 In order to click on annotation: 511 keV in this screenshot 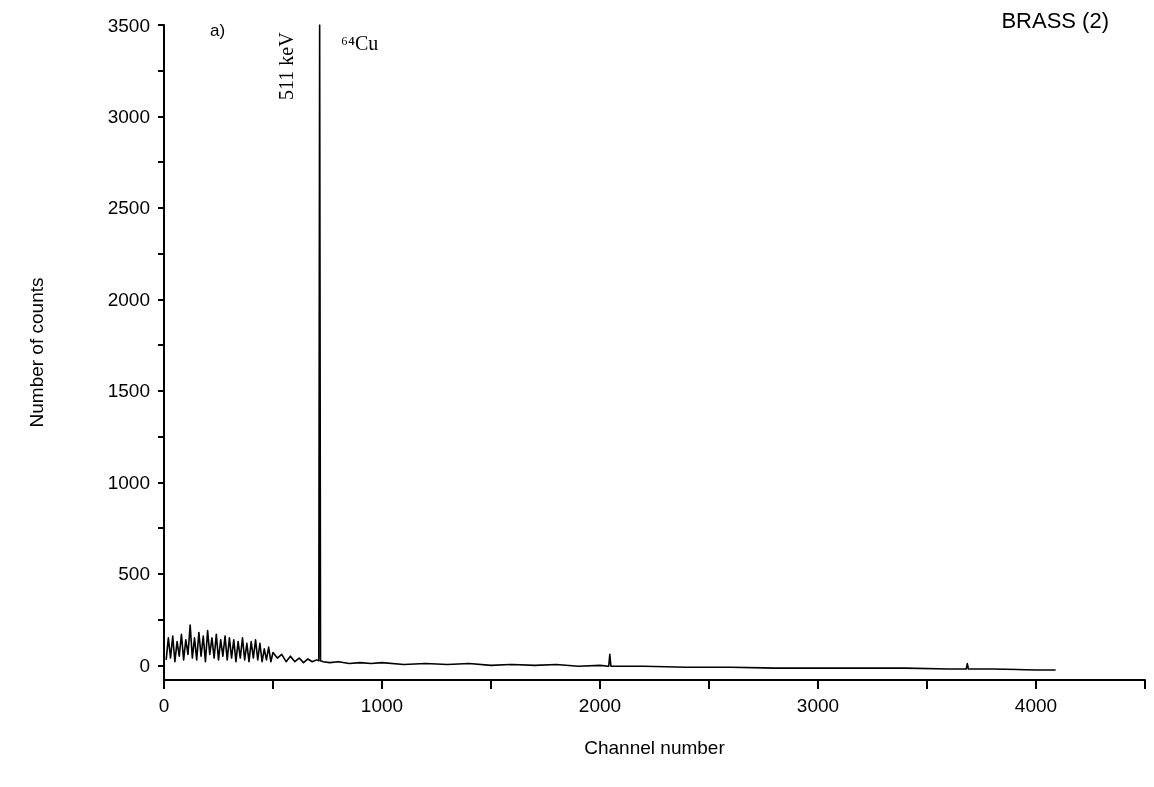, I will do `click(285, 65)`.